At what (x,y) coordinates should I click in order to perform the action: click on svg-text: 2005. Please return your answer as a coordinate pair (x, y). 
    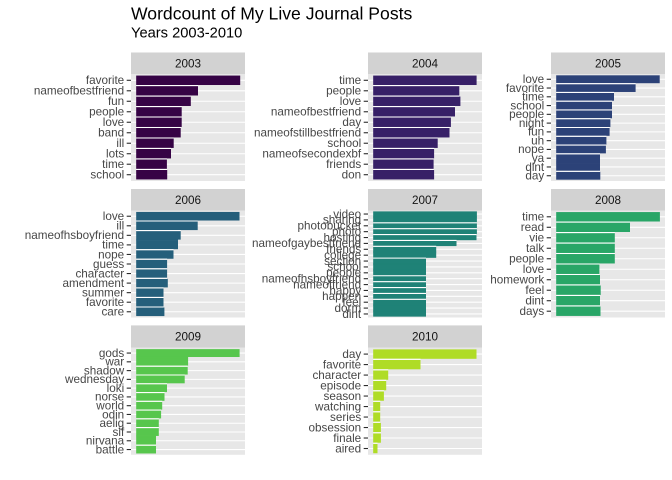
    Looking at the image, I should click on (608, 63).